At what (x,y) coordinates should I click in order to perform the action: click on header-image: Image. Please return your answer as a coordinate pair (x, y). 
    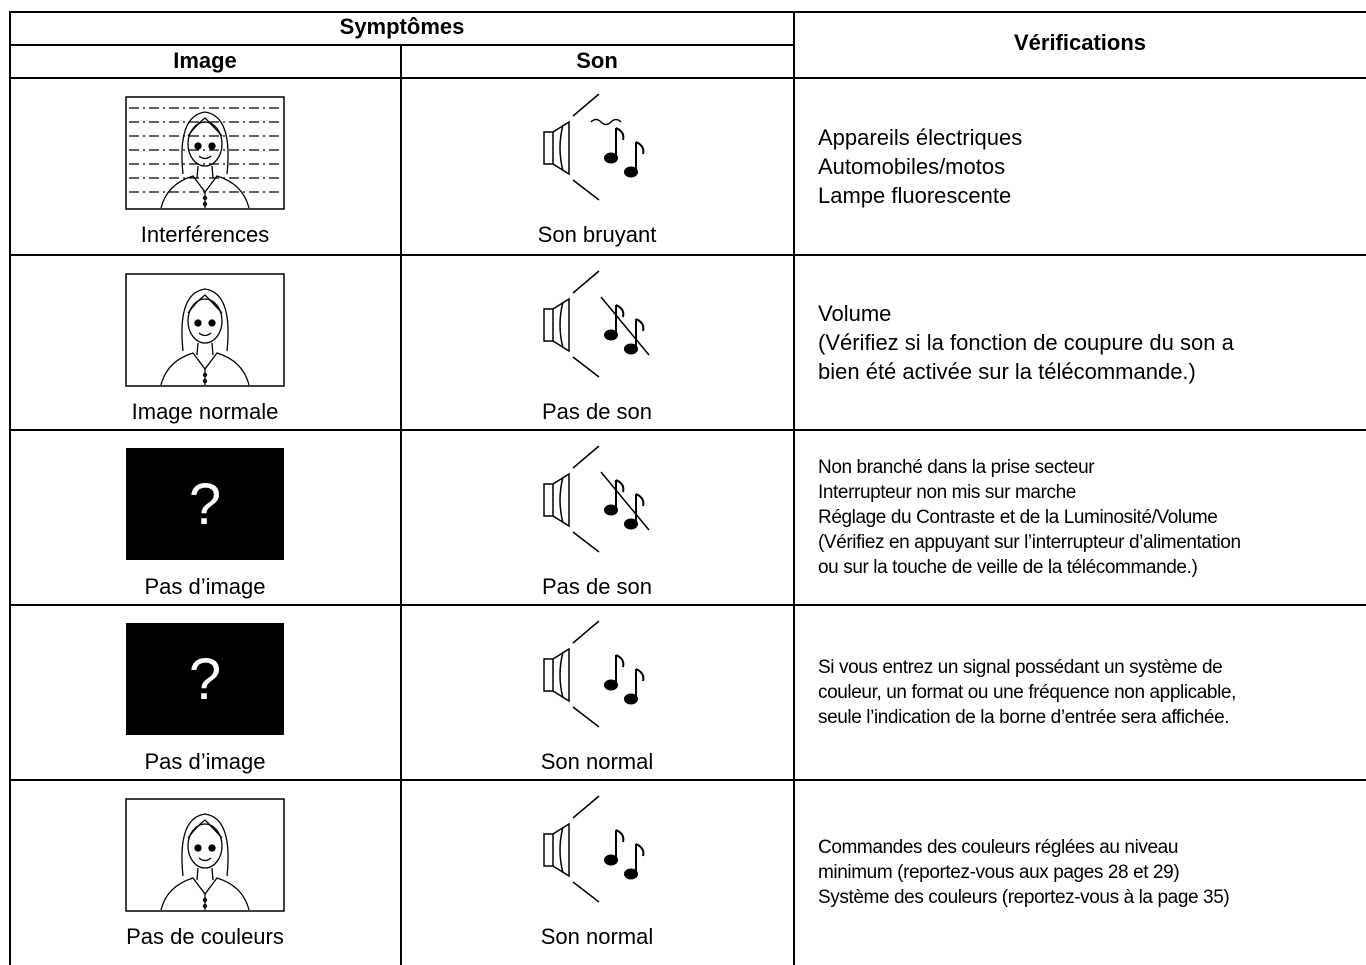
    Looking at the image, I should click on (205, 60).